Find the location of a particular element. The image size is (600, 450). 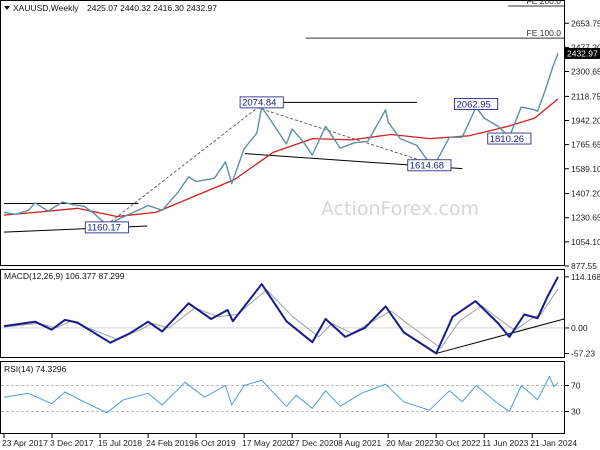

price-y-tick-label: 1054.10 is located at coordinates (585, 242).